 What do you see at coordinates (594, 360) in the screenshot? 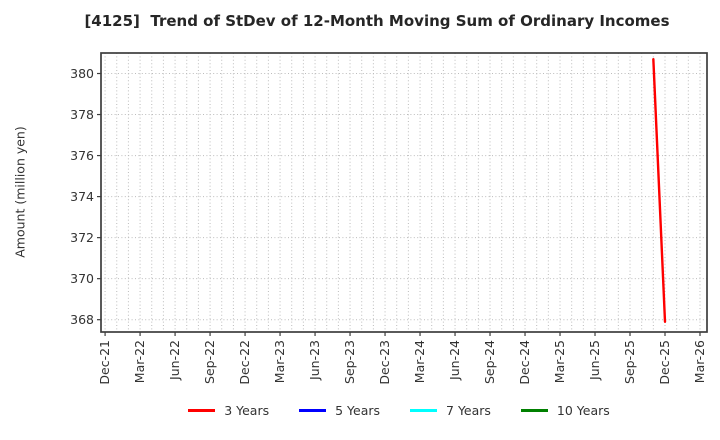
I see `x-tick-label: Jun-25` at bounding box center [594, 360].